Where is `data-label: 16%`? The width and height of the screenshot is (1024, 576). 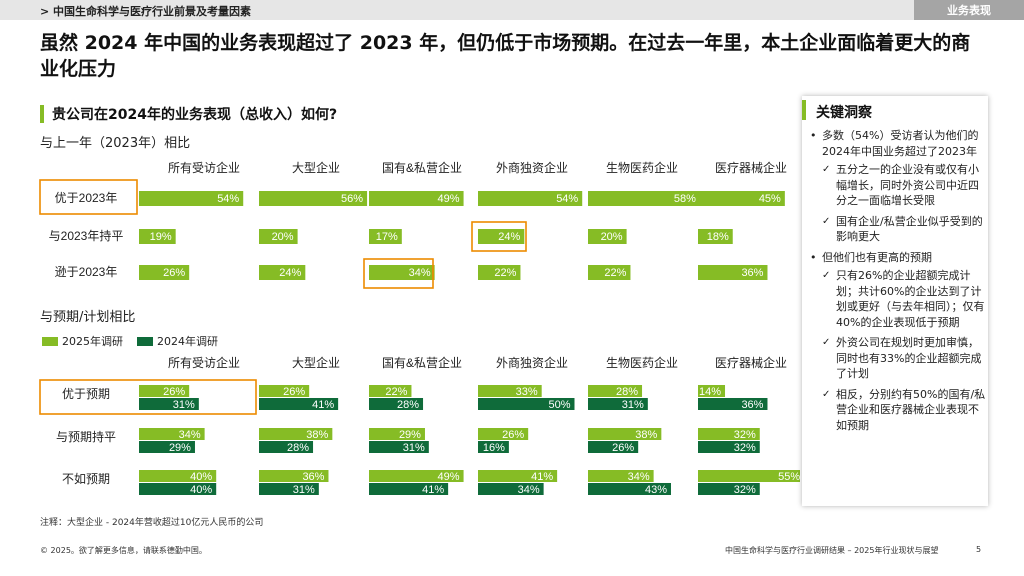 data-label: 16% is located at coordinates (494, 448).